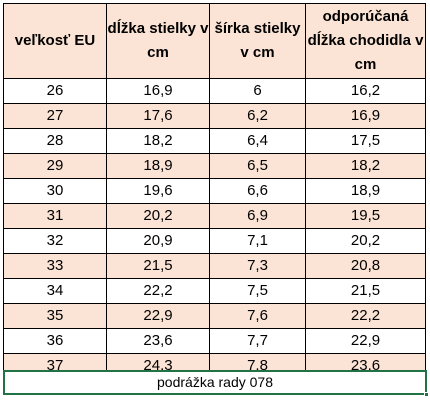 Image resolution: width=430 pixels, height=400 pixels. Describe the element at coordinates (158, 41) in the screenshot. I see `header-cell: dĺžka stielky v cm` at that location.